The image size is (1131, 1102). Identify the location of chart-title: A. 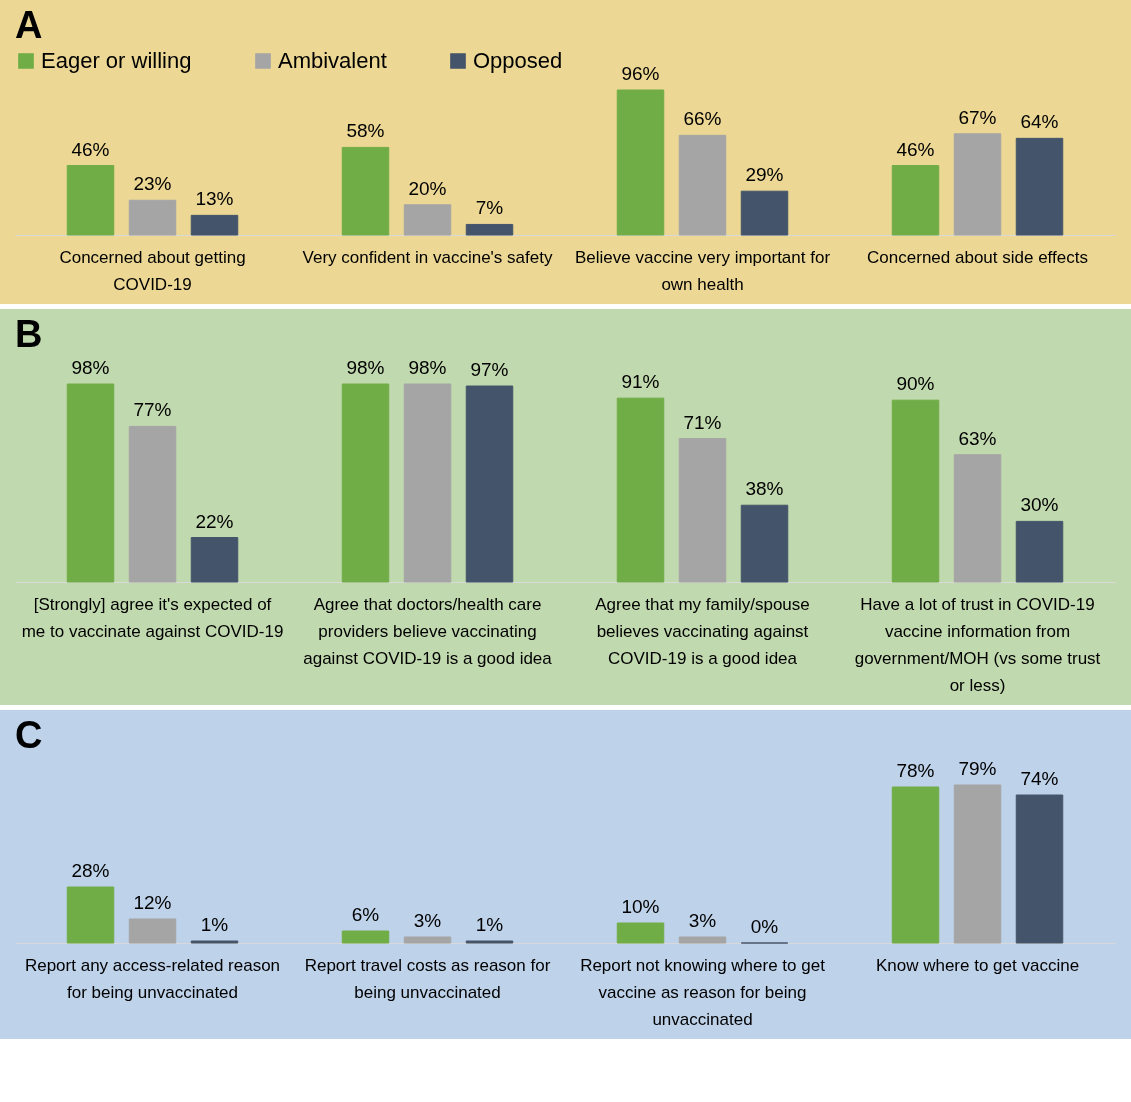
(29, 25).